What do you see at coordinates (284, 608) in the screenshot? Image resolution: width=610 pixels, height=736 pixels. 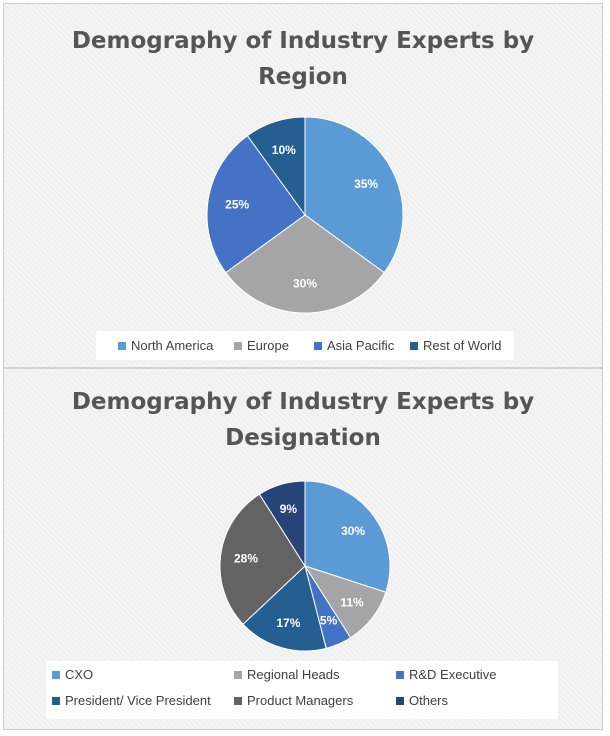 I see `pie-slice-president-vice-president` at bounding box center [284, 608].